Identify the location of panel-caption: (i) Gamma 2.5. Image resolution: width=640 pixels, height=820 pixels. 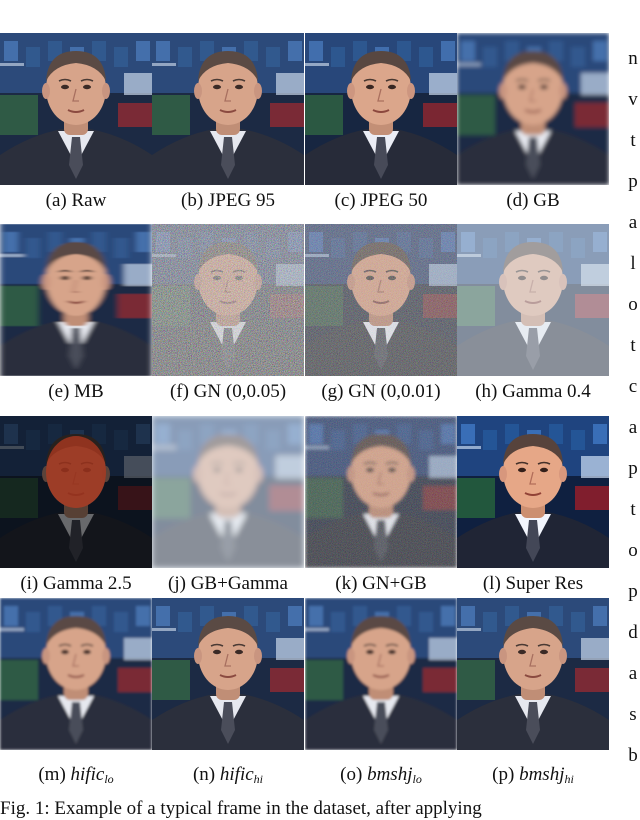
(76, 583).